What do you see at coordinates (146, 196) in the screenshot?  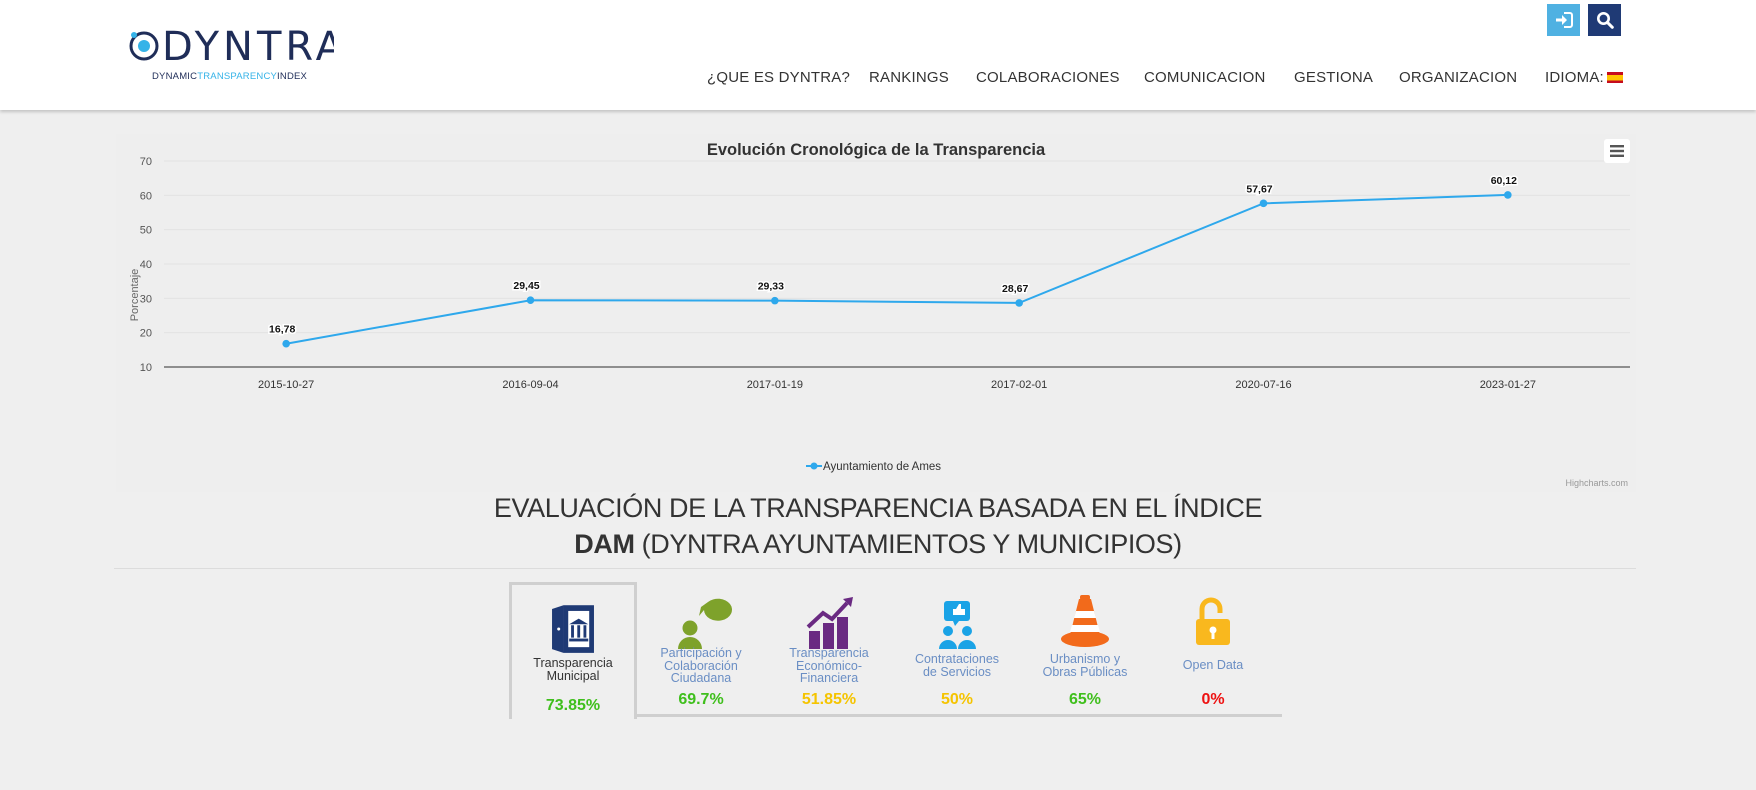 I see `y-tick-label: 60` at bounding box center [146, 196].